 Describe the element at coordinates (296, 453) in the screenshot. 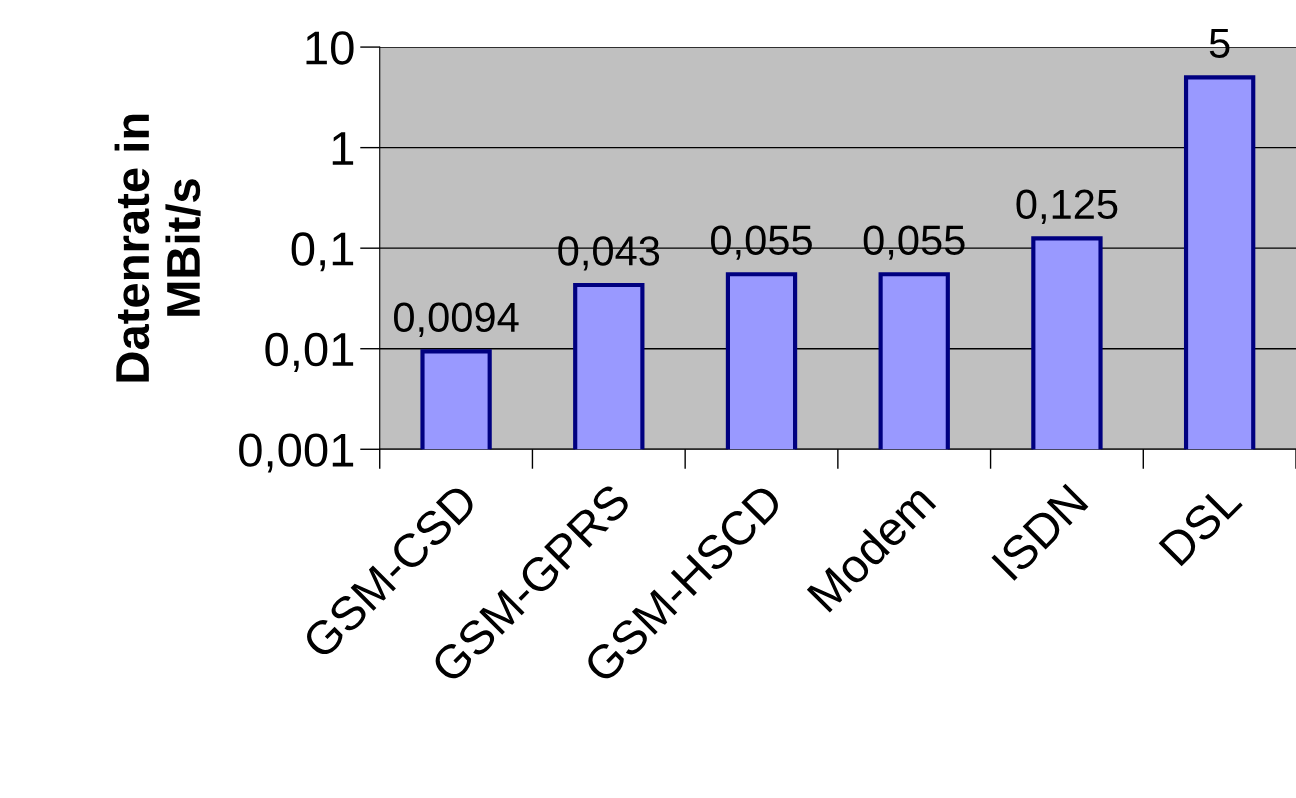

I see `y-tick-label: 0,001` at that location.